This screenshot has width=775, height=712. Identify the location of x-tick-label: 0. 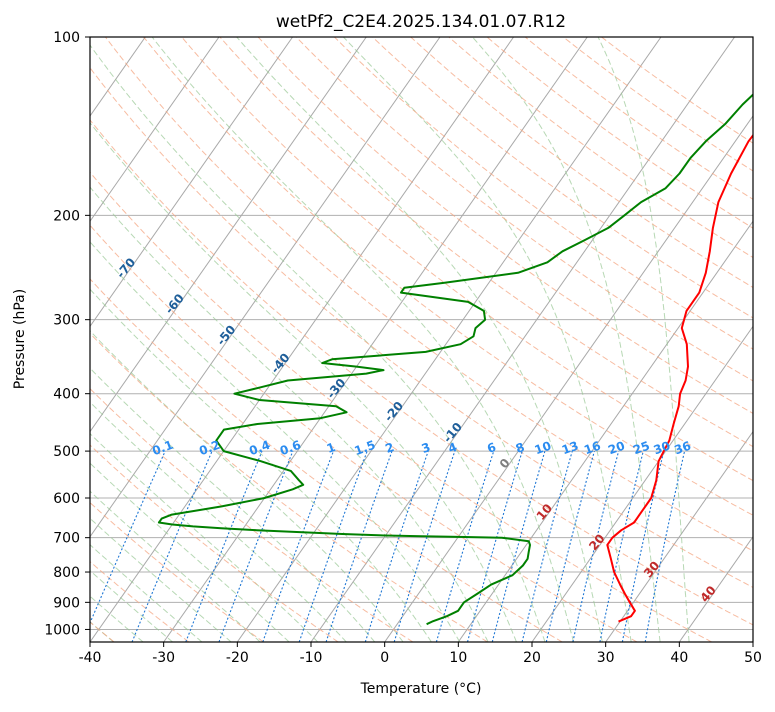
(384, 658).